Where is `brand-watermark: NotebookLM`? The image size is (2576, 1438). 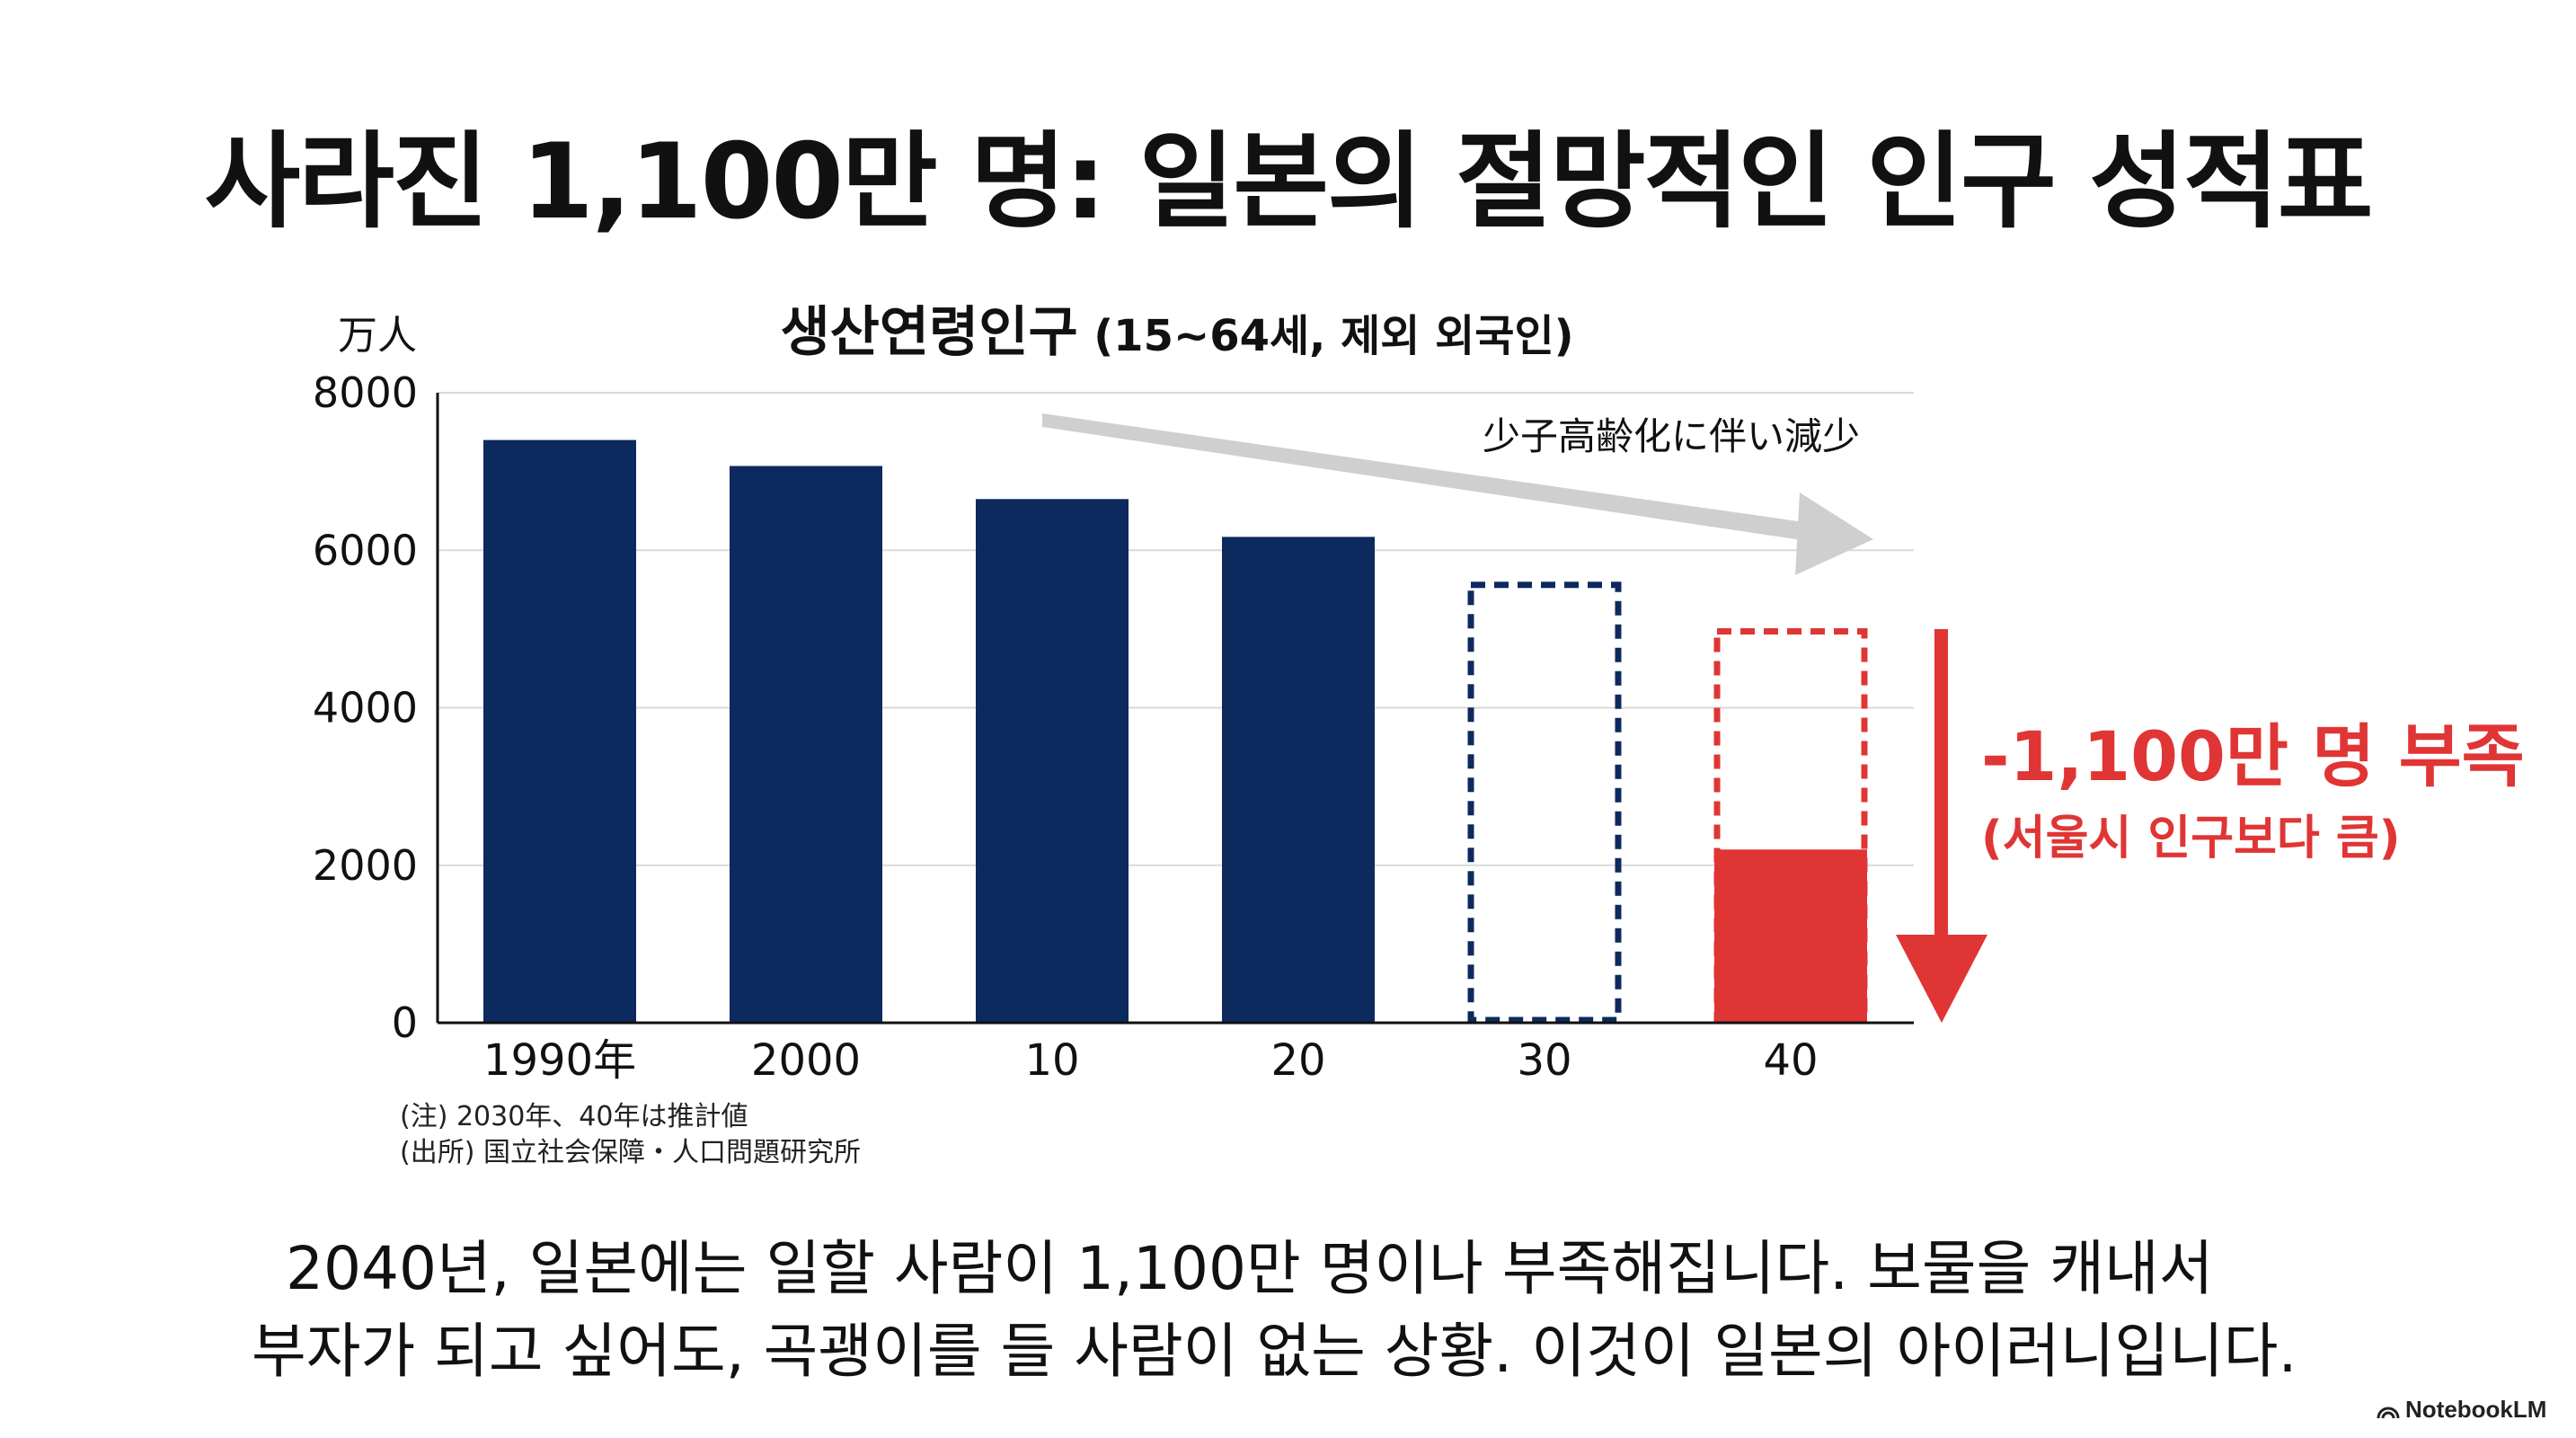
brand-watermark: NotebookLM is located at coordinates (2461, 1410).